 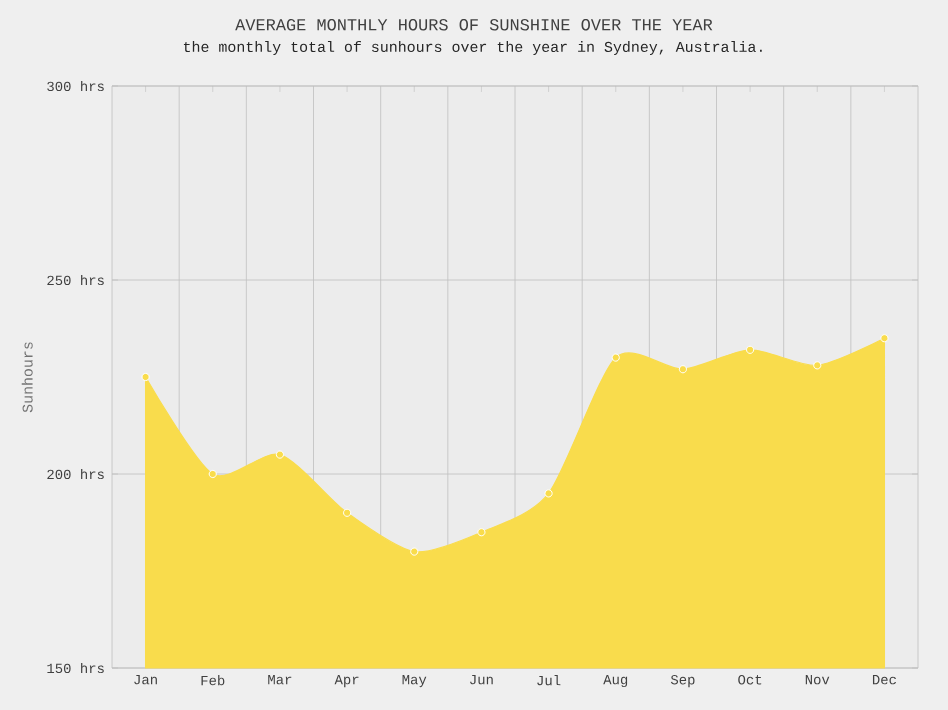 I want to click on chart-title: AVERAGE MONTHLY HOURS OF SUNSHINE OVER THE YEAR, so click(x=474, y=25).